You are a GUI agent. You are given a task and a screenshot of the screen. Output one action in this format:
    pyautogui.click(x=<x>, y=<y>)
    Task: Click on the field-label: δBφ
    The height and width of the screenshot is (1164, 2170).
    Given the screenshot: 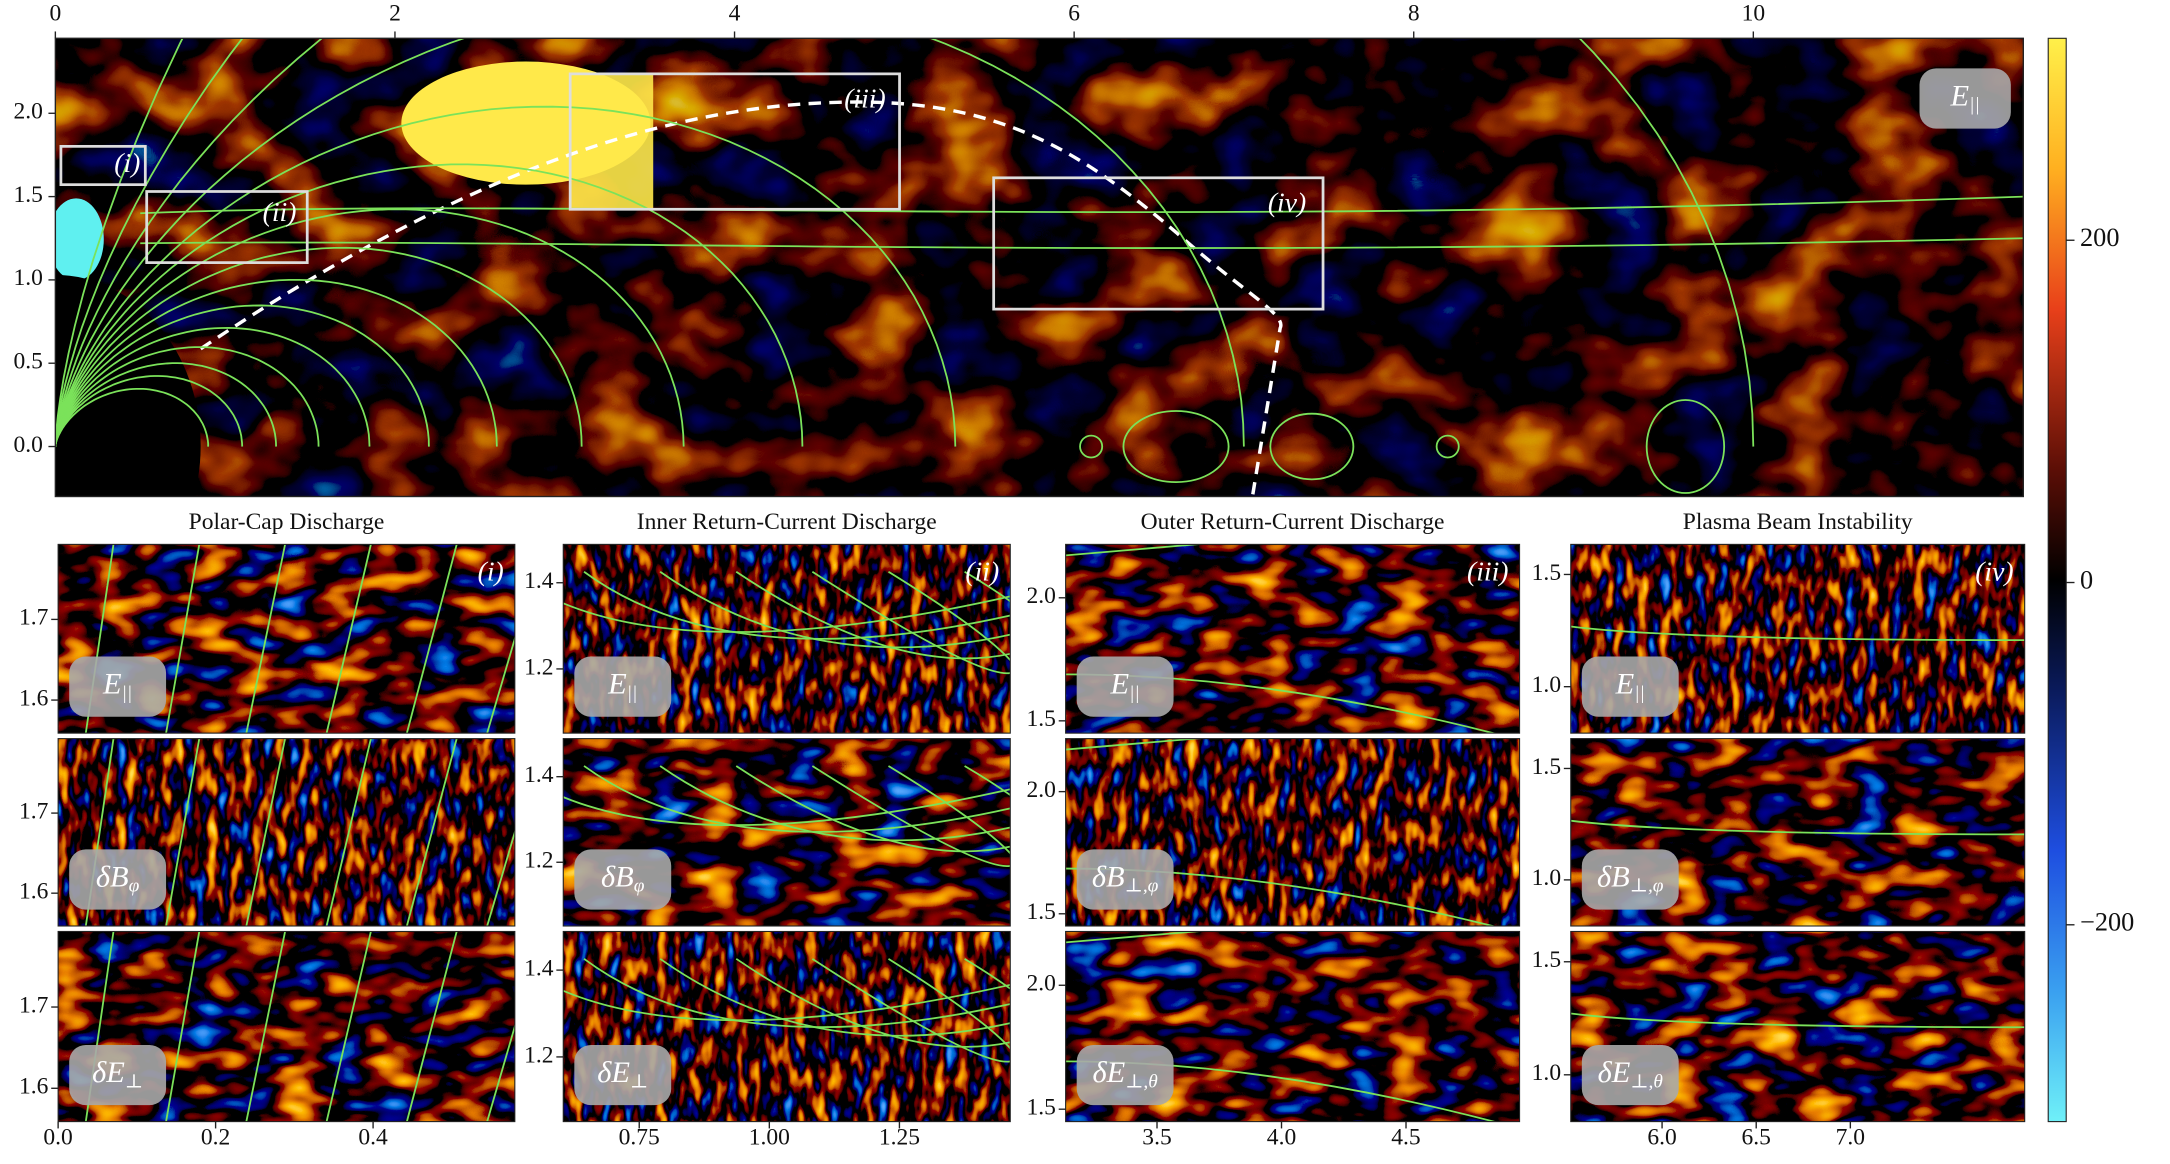 What is the action you would take?
    pyautogui.click(x=118, y=879)
    